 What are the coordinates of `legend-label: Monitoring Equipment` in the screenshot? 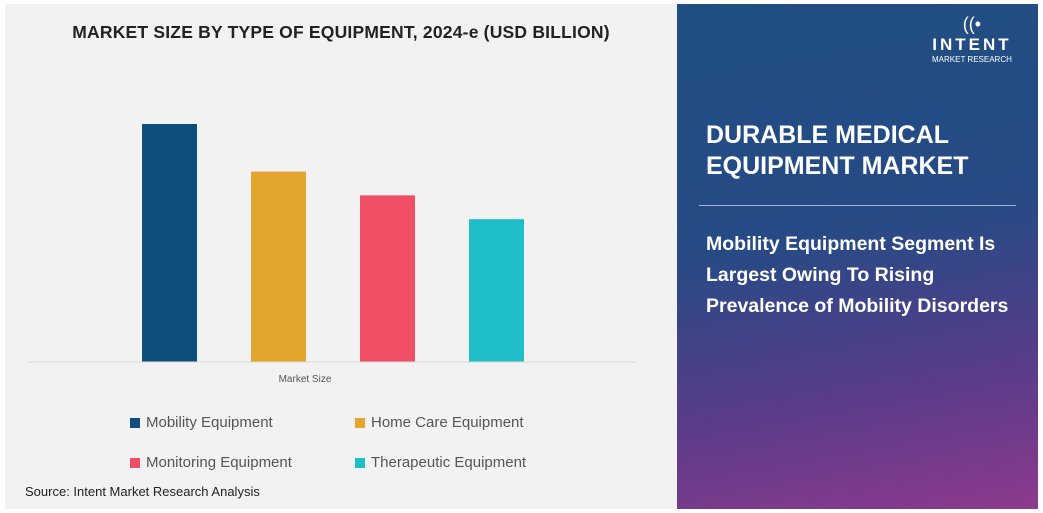 It's located at (219, 462).